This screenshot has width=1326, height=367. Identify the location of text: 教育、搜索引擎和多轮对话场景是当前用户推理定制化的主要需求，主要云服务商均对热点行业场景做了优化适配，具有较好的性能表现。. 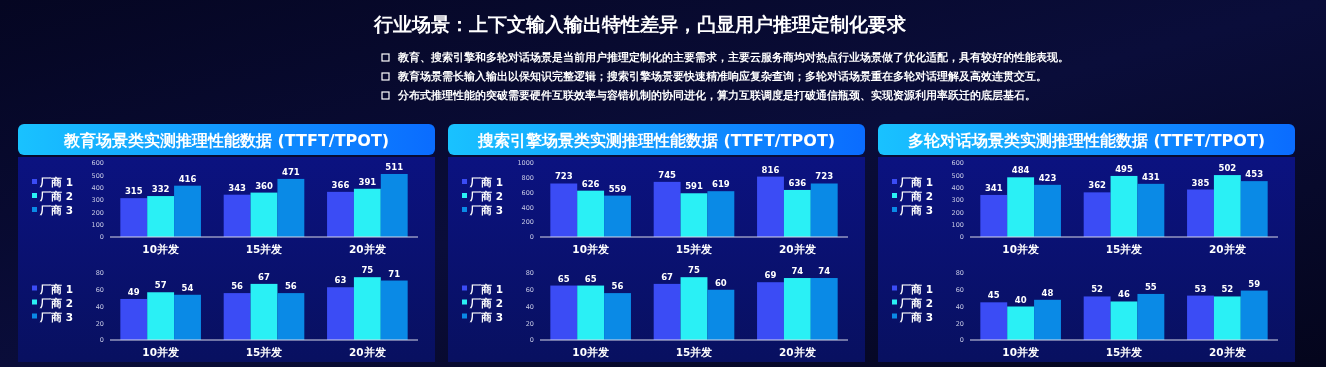
(733, 57).